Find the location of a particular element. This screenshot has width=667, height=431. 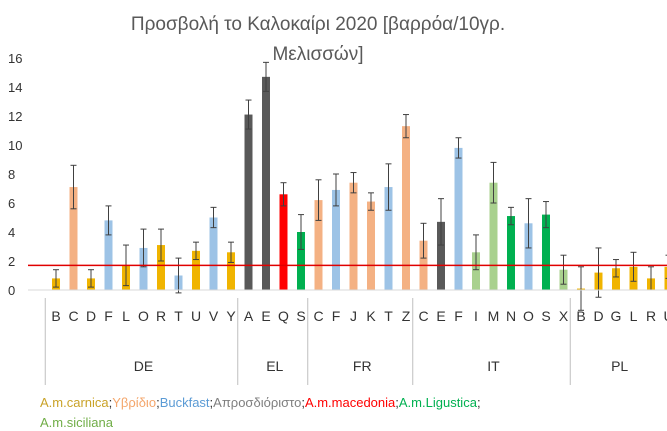

legend: A.m.siciliana is located at coordinates (77, 422).